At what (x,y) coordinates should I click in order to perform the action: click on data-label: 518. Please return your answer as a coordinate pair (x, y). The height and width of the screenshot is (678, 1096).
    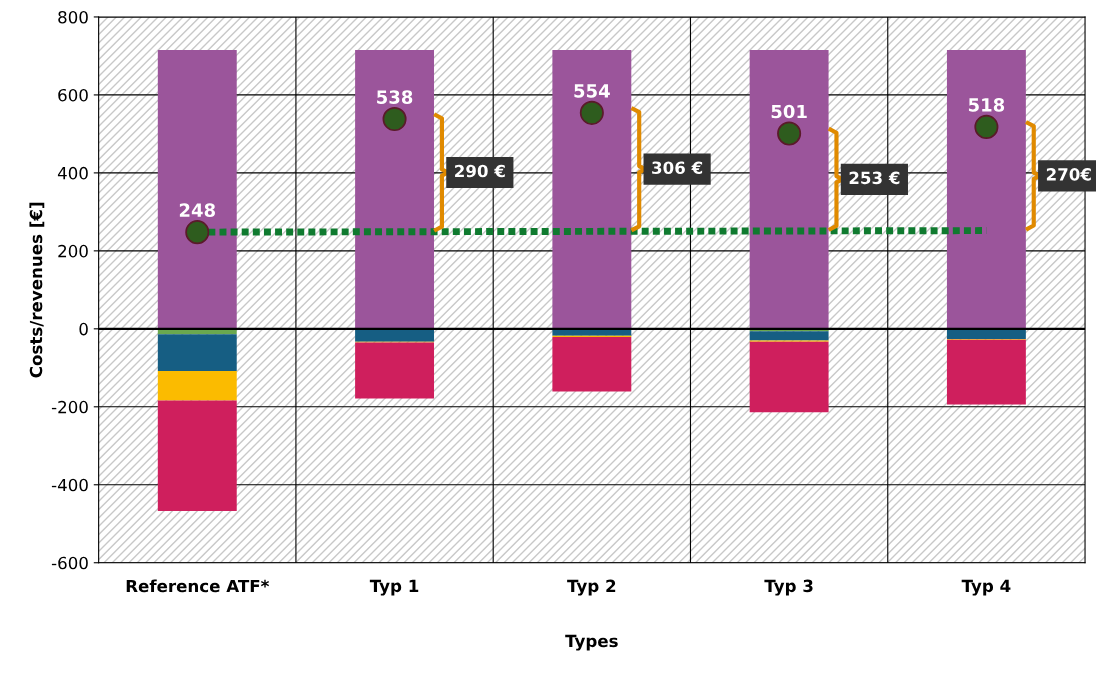
    Looking at the image, I should click on (986, 105).